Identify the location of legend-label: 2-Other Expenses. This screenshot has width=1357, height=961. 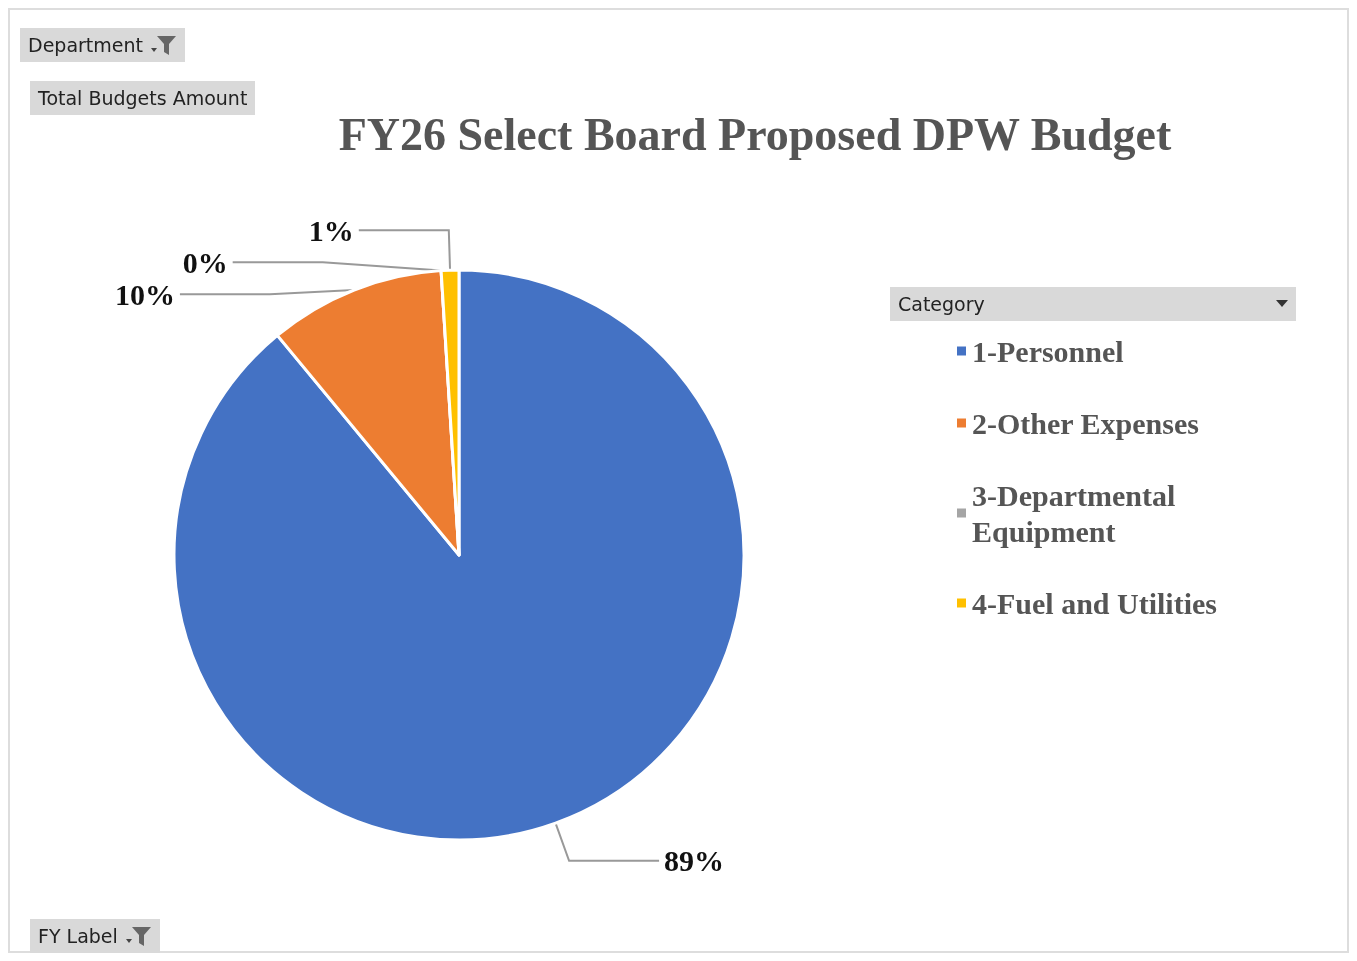
(1085, 423).